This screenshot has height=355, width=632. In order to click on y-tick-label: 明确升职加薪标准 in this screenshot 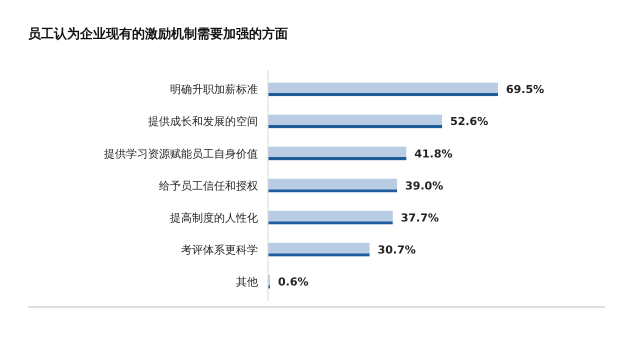, I will do `click(214, 89)`.